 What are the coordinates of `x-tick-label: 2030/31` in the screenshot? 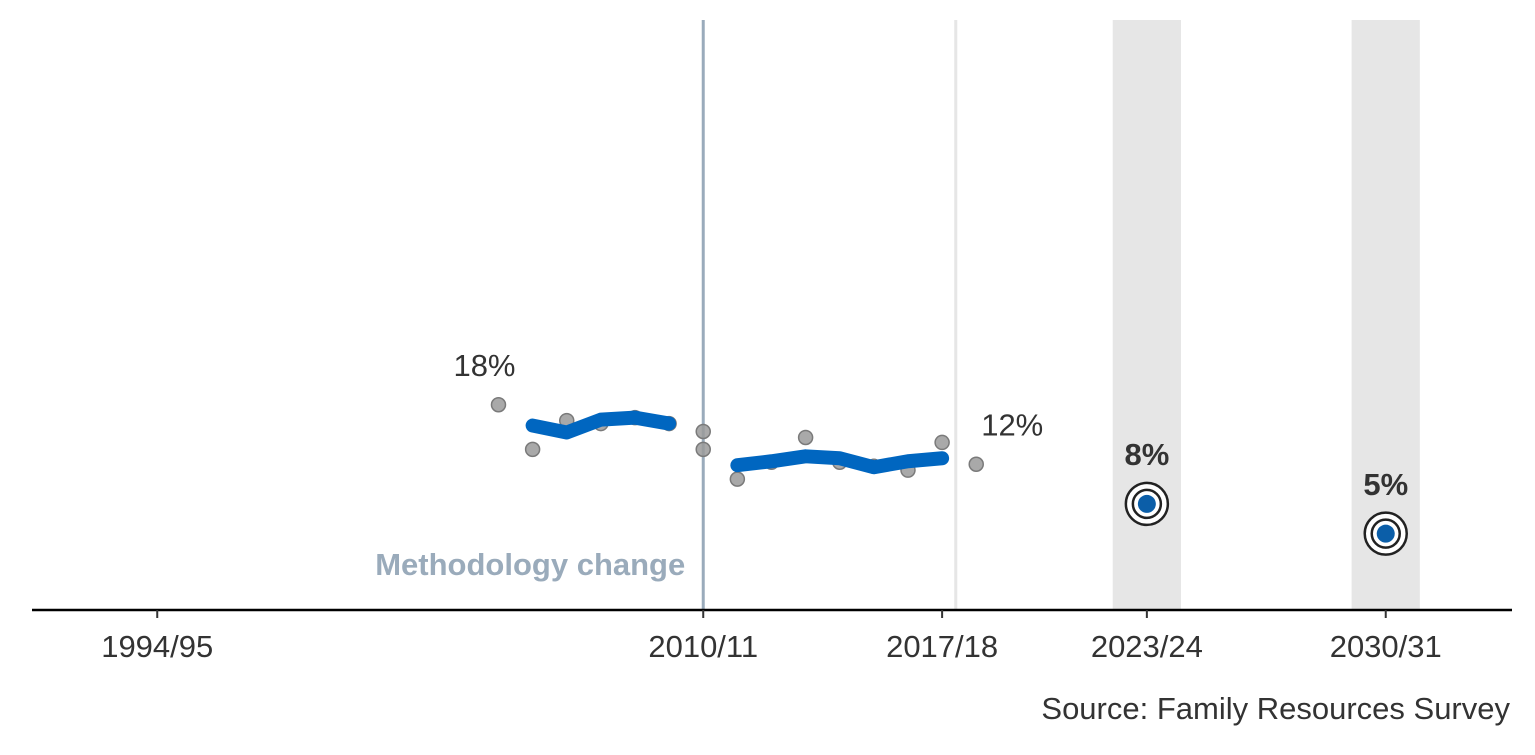 It's located at (1386, 646).